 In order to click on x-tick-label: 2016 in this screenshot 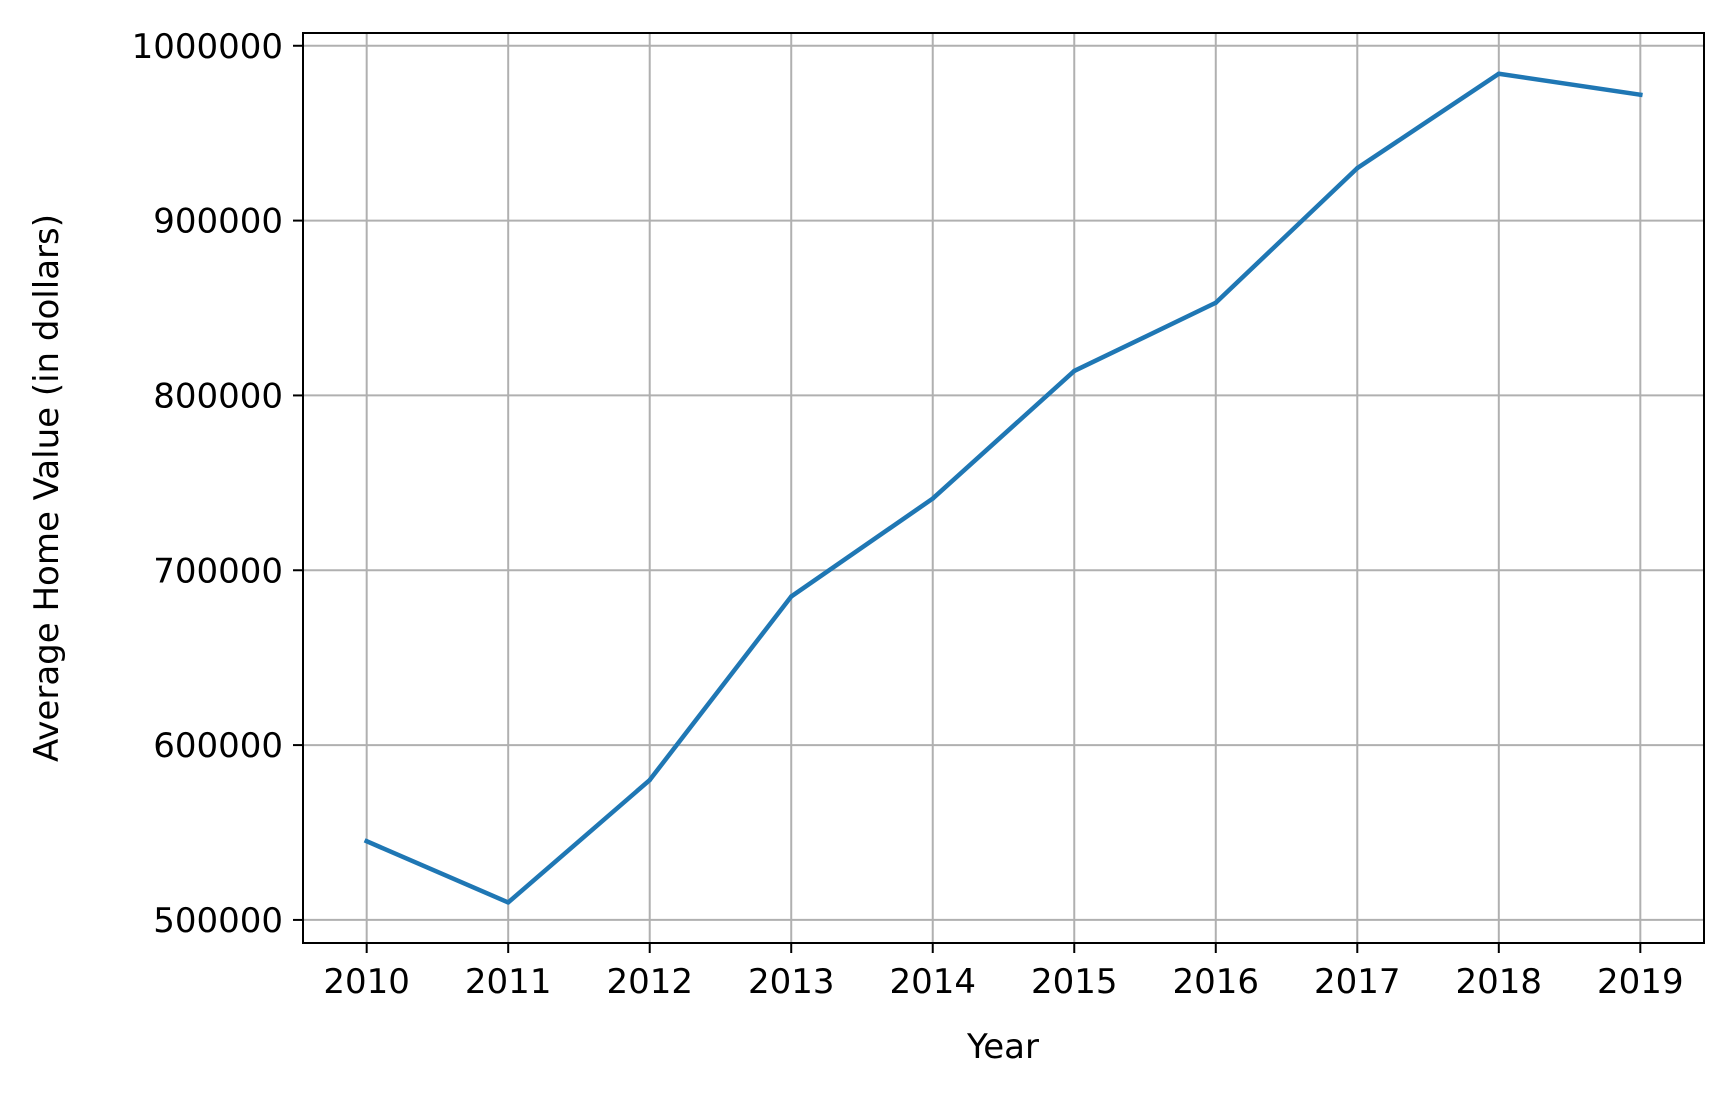, I will do `click(1216, 982)`.